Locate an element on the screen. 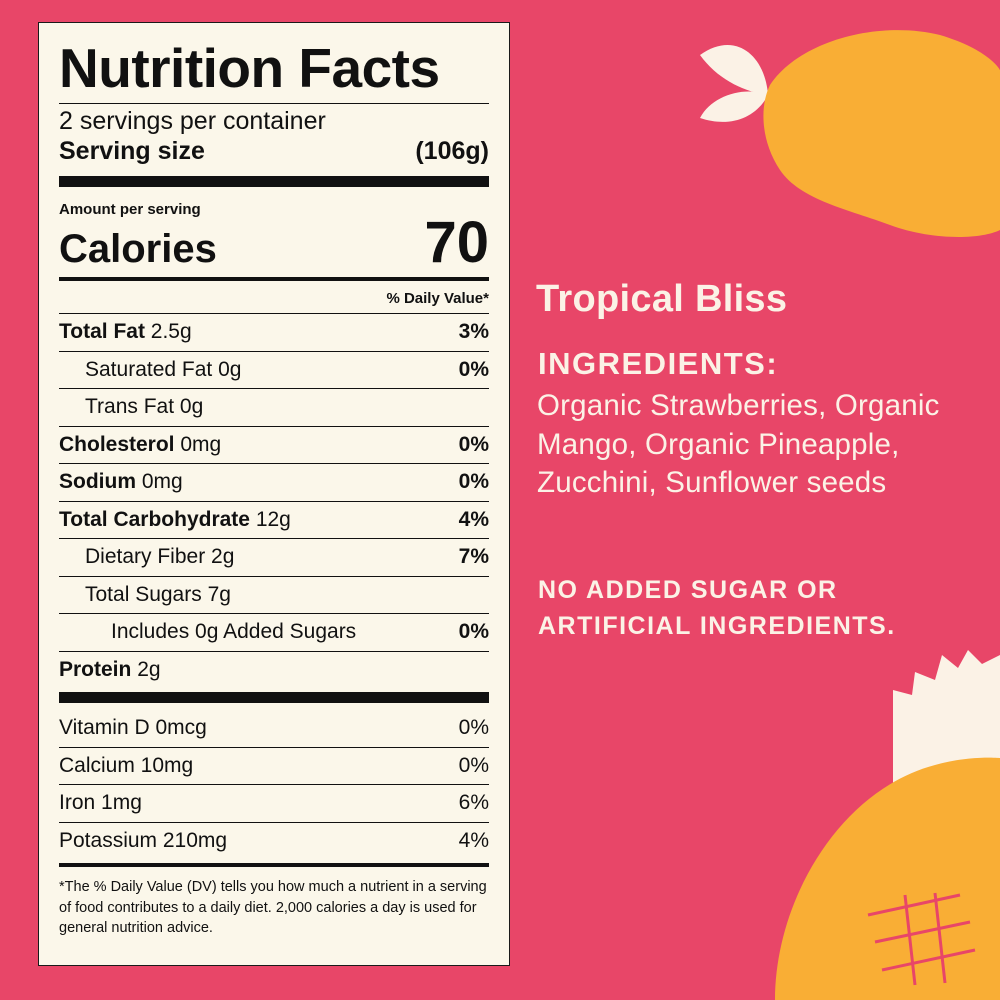  vitamin-row-vitamin-d: Vitamin D 0mcg 0% is located at coordinates (274, 728).